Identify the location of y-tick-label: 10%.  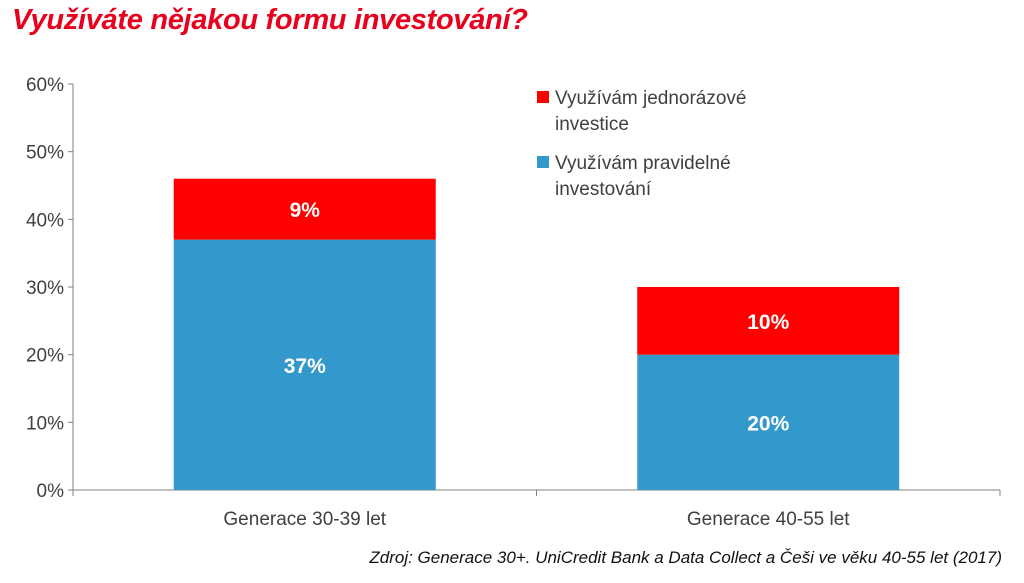
(45, 423).